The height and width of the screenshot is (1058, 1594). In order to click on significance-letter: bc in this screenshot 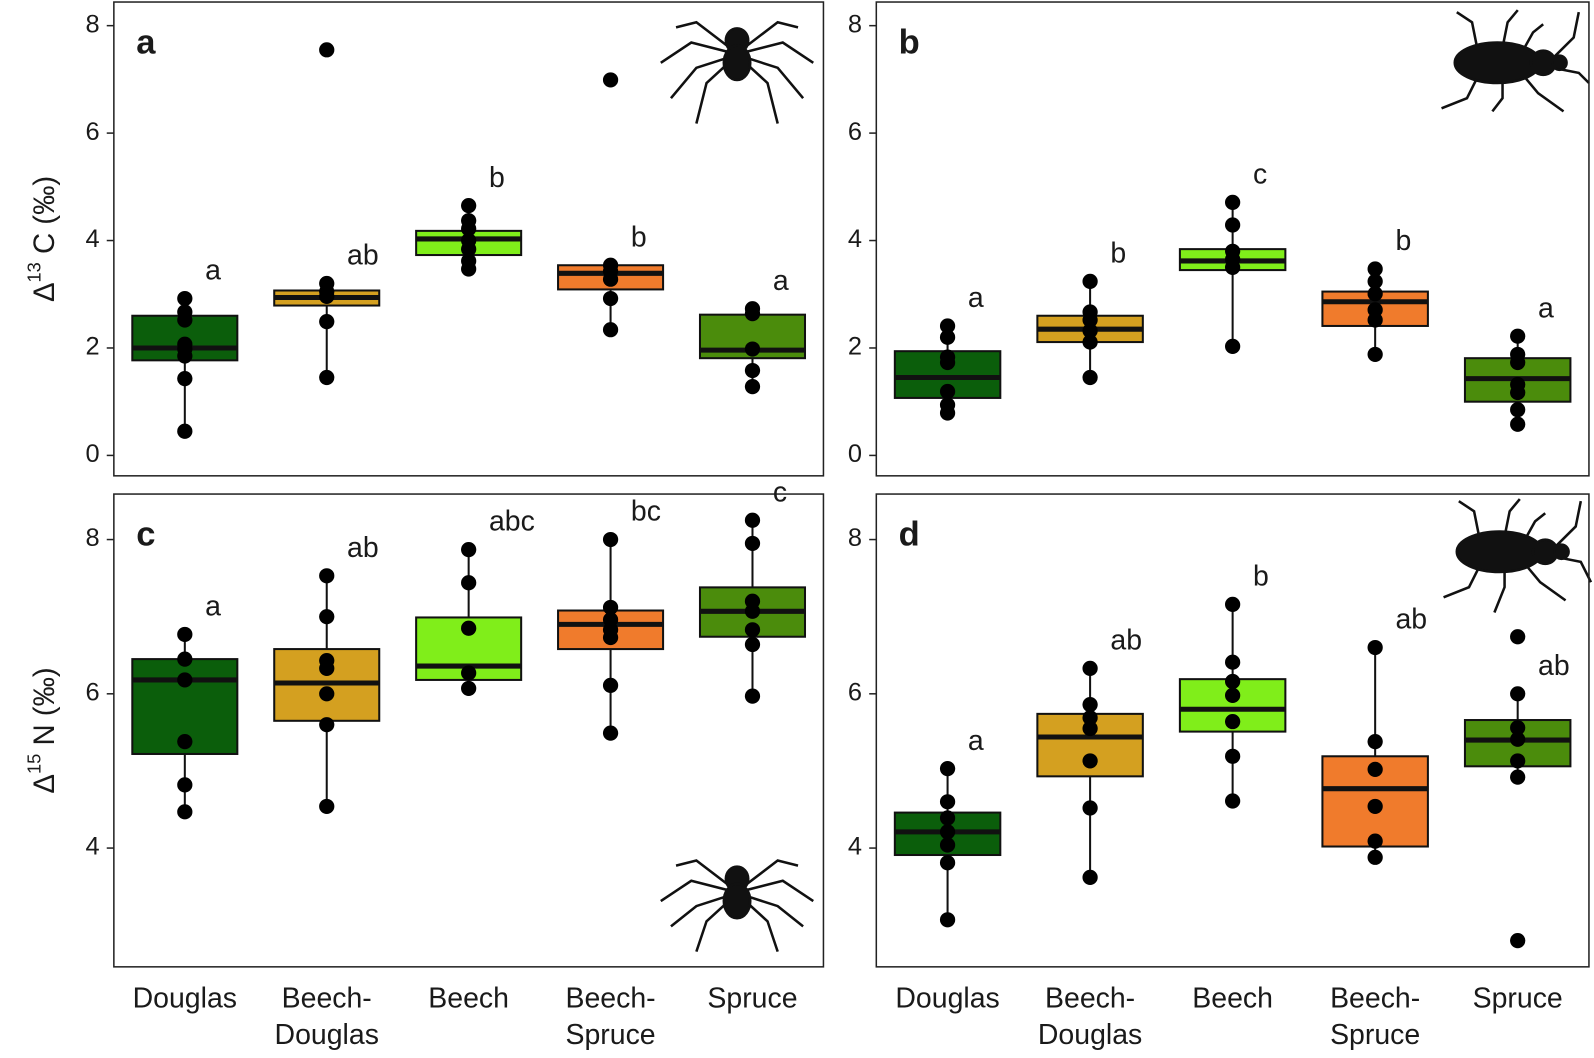, I will do `click(646, 512)`.